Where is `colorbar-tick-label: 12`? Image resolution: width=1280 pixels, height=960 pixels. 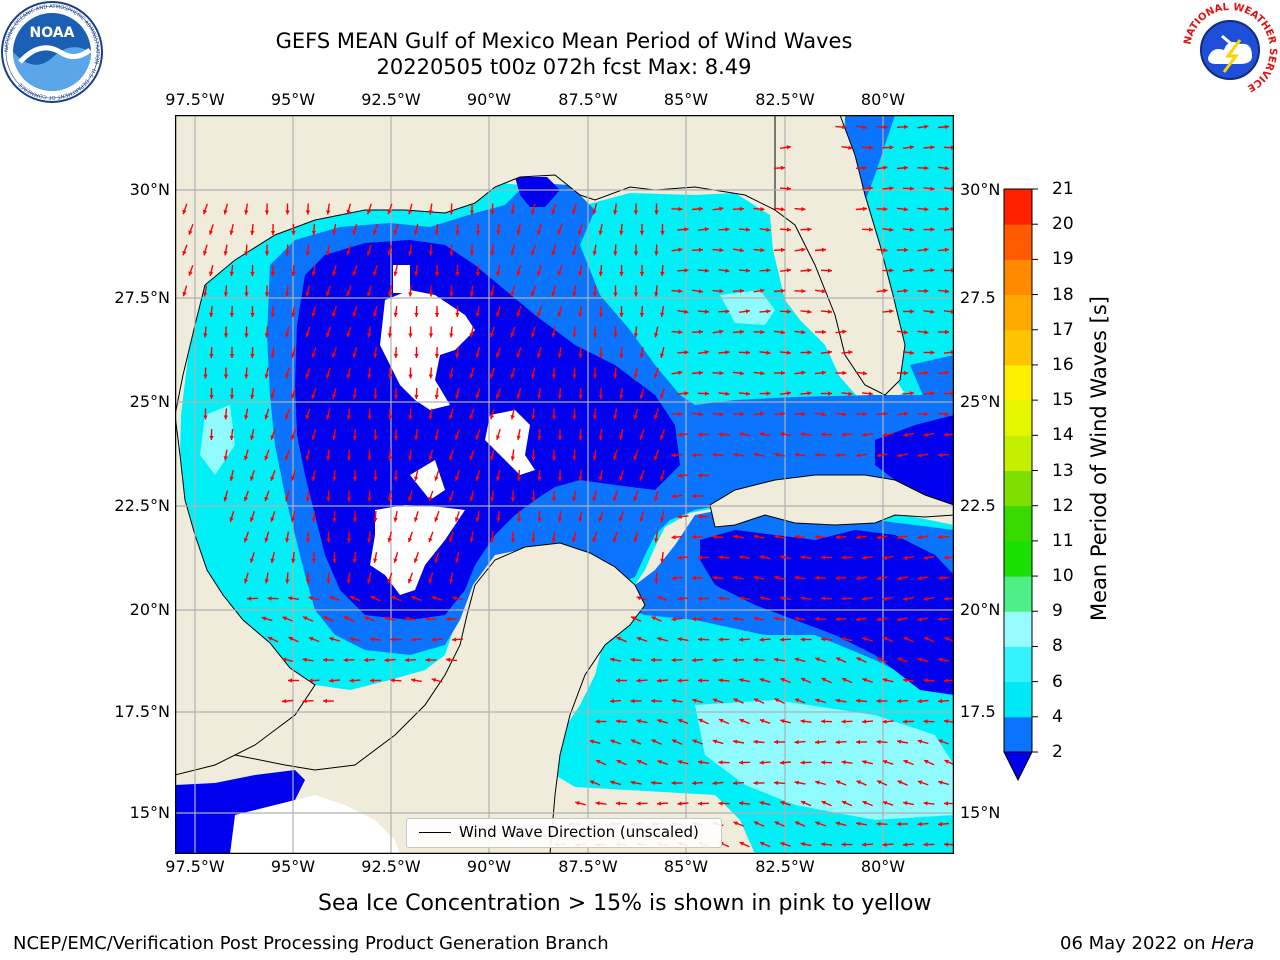 colorbar-tick-label: 12 is located at coordinates (1063, 505).